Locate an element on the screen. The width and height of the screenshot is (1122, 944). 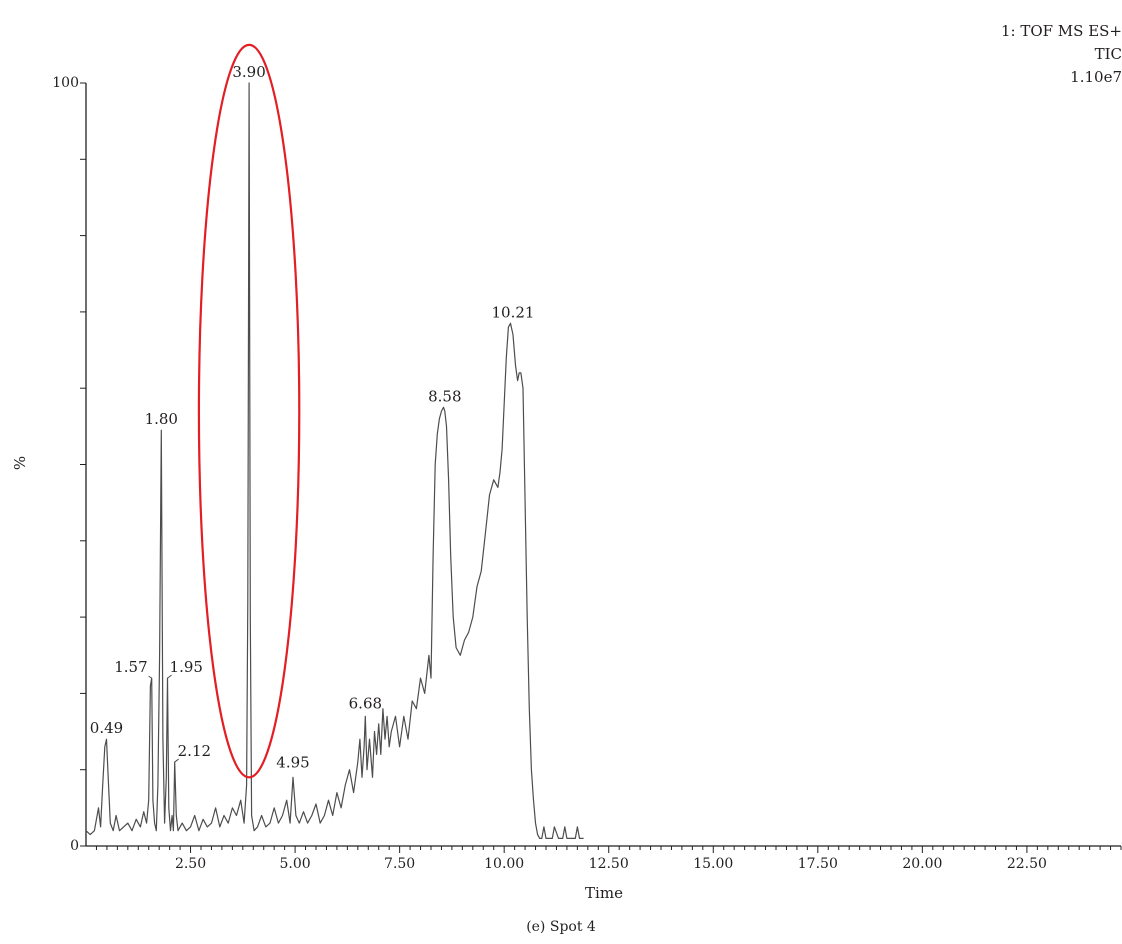
y-tick-label: 0 is located at coordinates (74, 846).